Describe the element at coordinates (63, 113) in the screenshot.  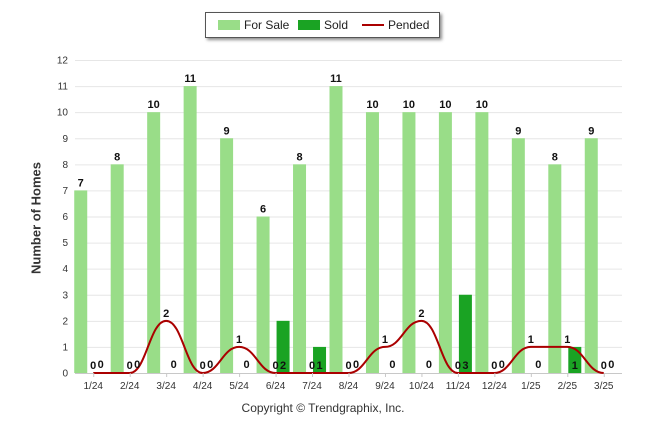
I see `y-tick-label: 10` at that location.